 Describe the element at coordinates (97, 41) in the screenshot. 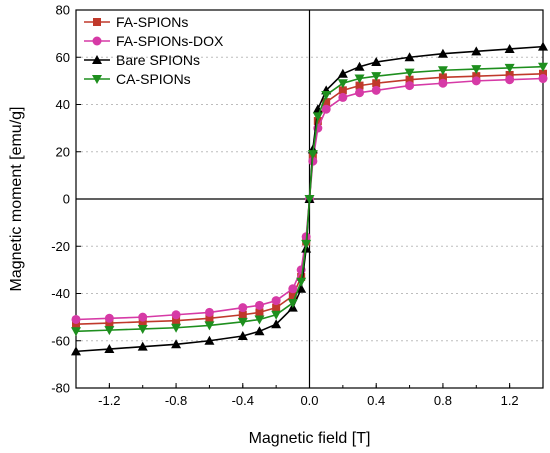

I see `legend-marker-fa-spions-dox` at that location.